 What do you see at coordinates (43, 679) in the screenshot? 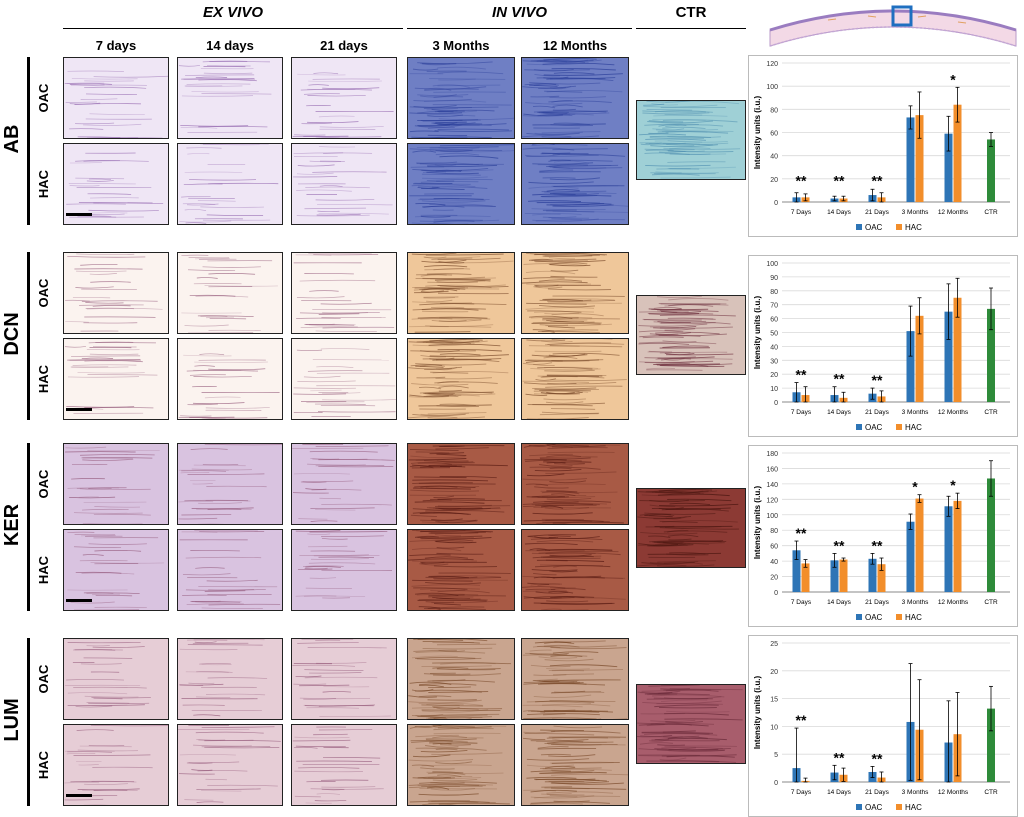
I see `condition-label: OAC` at bounding box center [43, 679].